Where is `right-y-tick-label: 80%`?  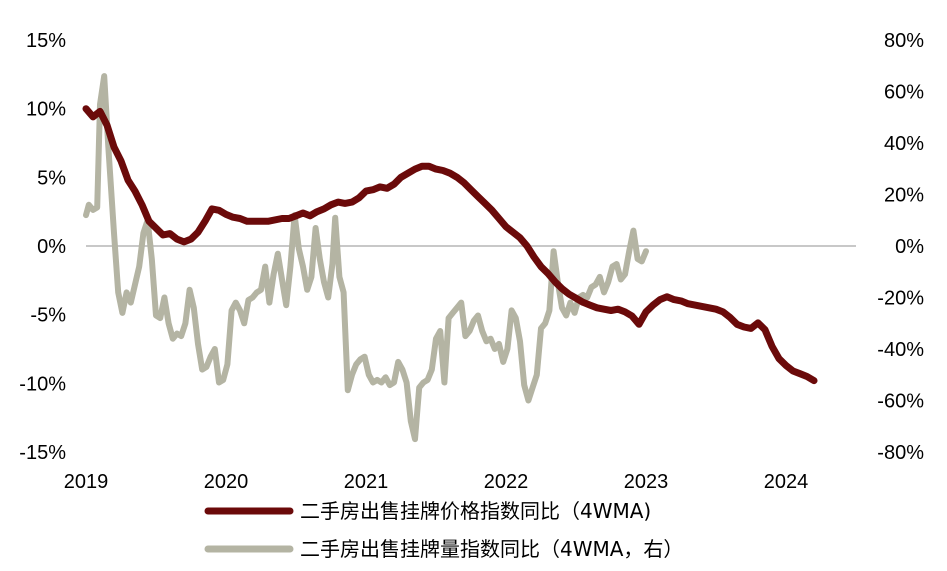 right-y-tick-label: 80% is located at coordinates (904, 41).